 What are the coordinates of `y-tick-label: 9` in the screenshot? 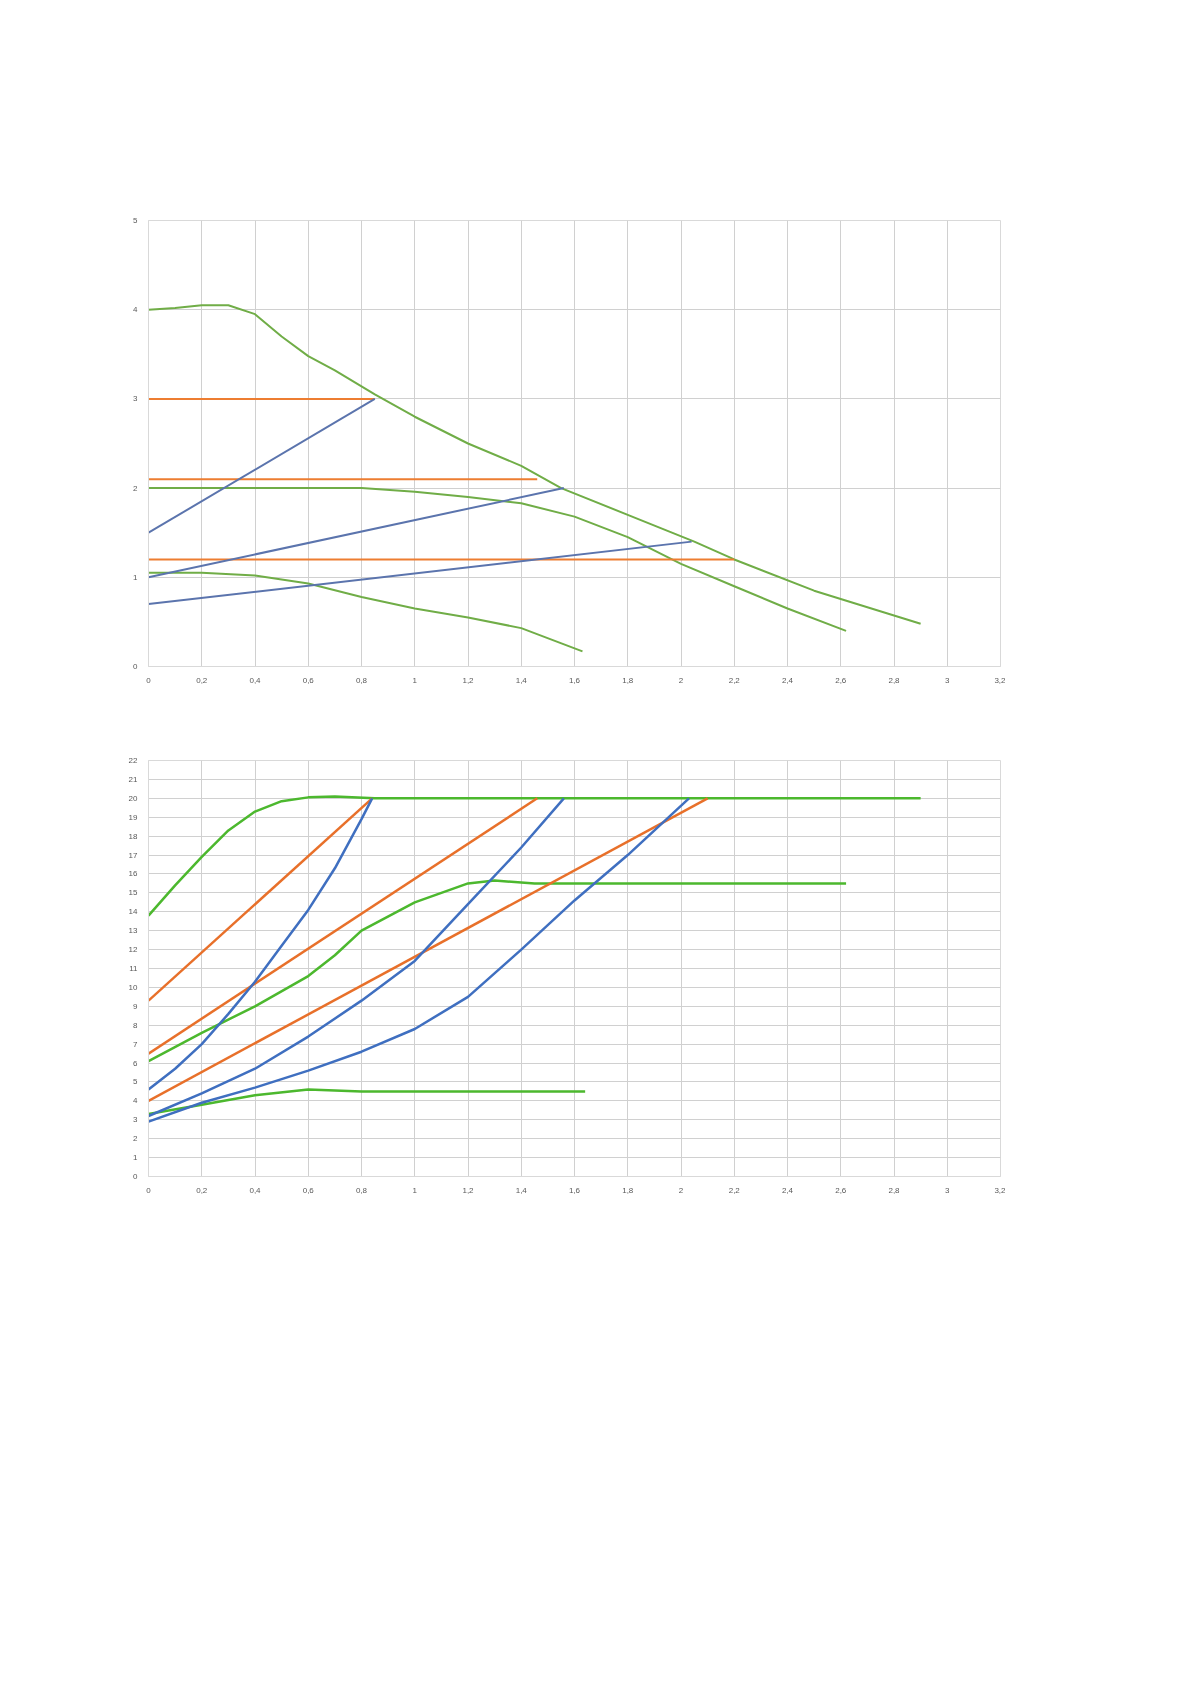 It's located at (136, 1006).